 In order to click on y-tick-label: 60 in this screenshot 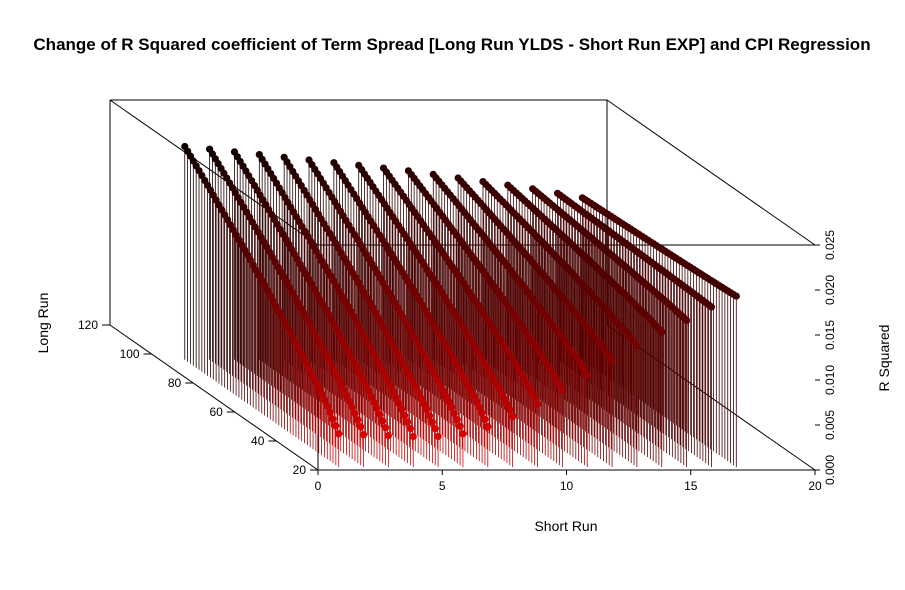, I will do `click(216, 412)`.